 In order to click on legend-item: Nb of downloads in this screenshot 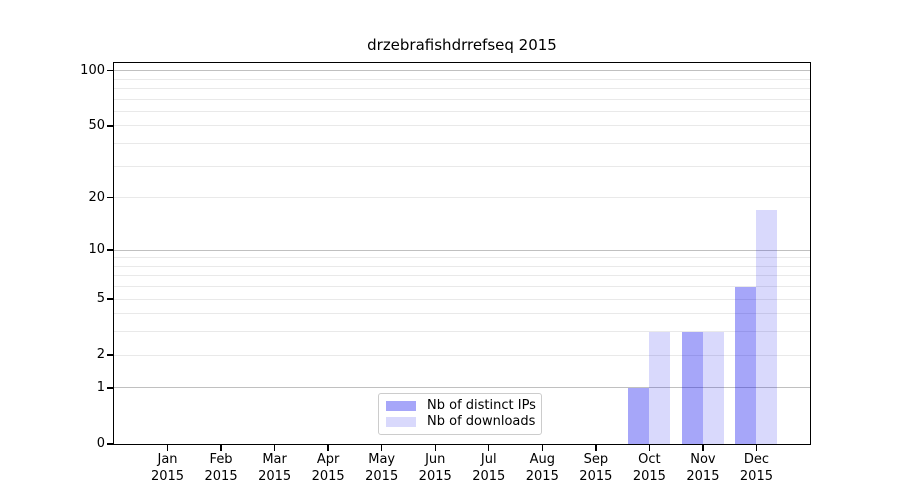, I will do `click(460, 422)`.